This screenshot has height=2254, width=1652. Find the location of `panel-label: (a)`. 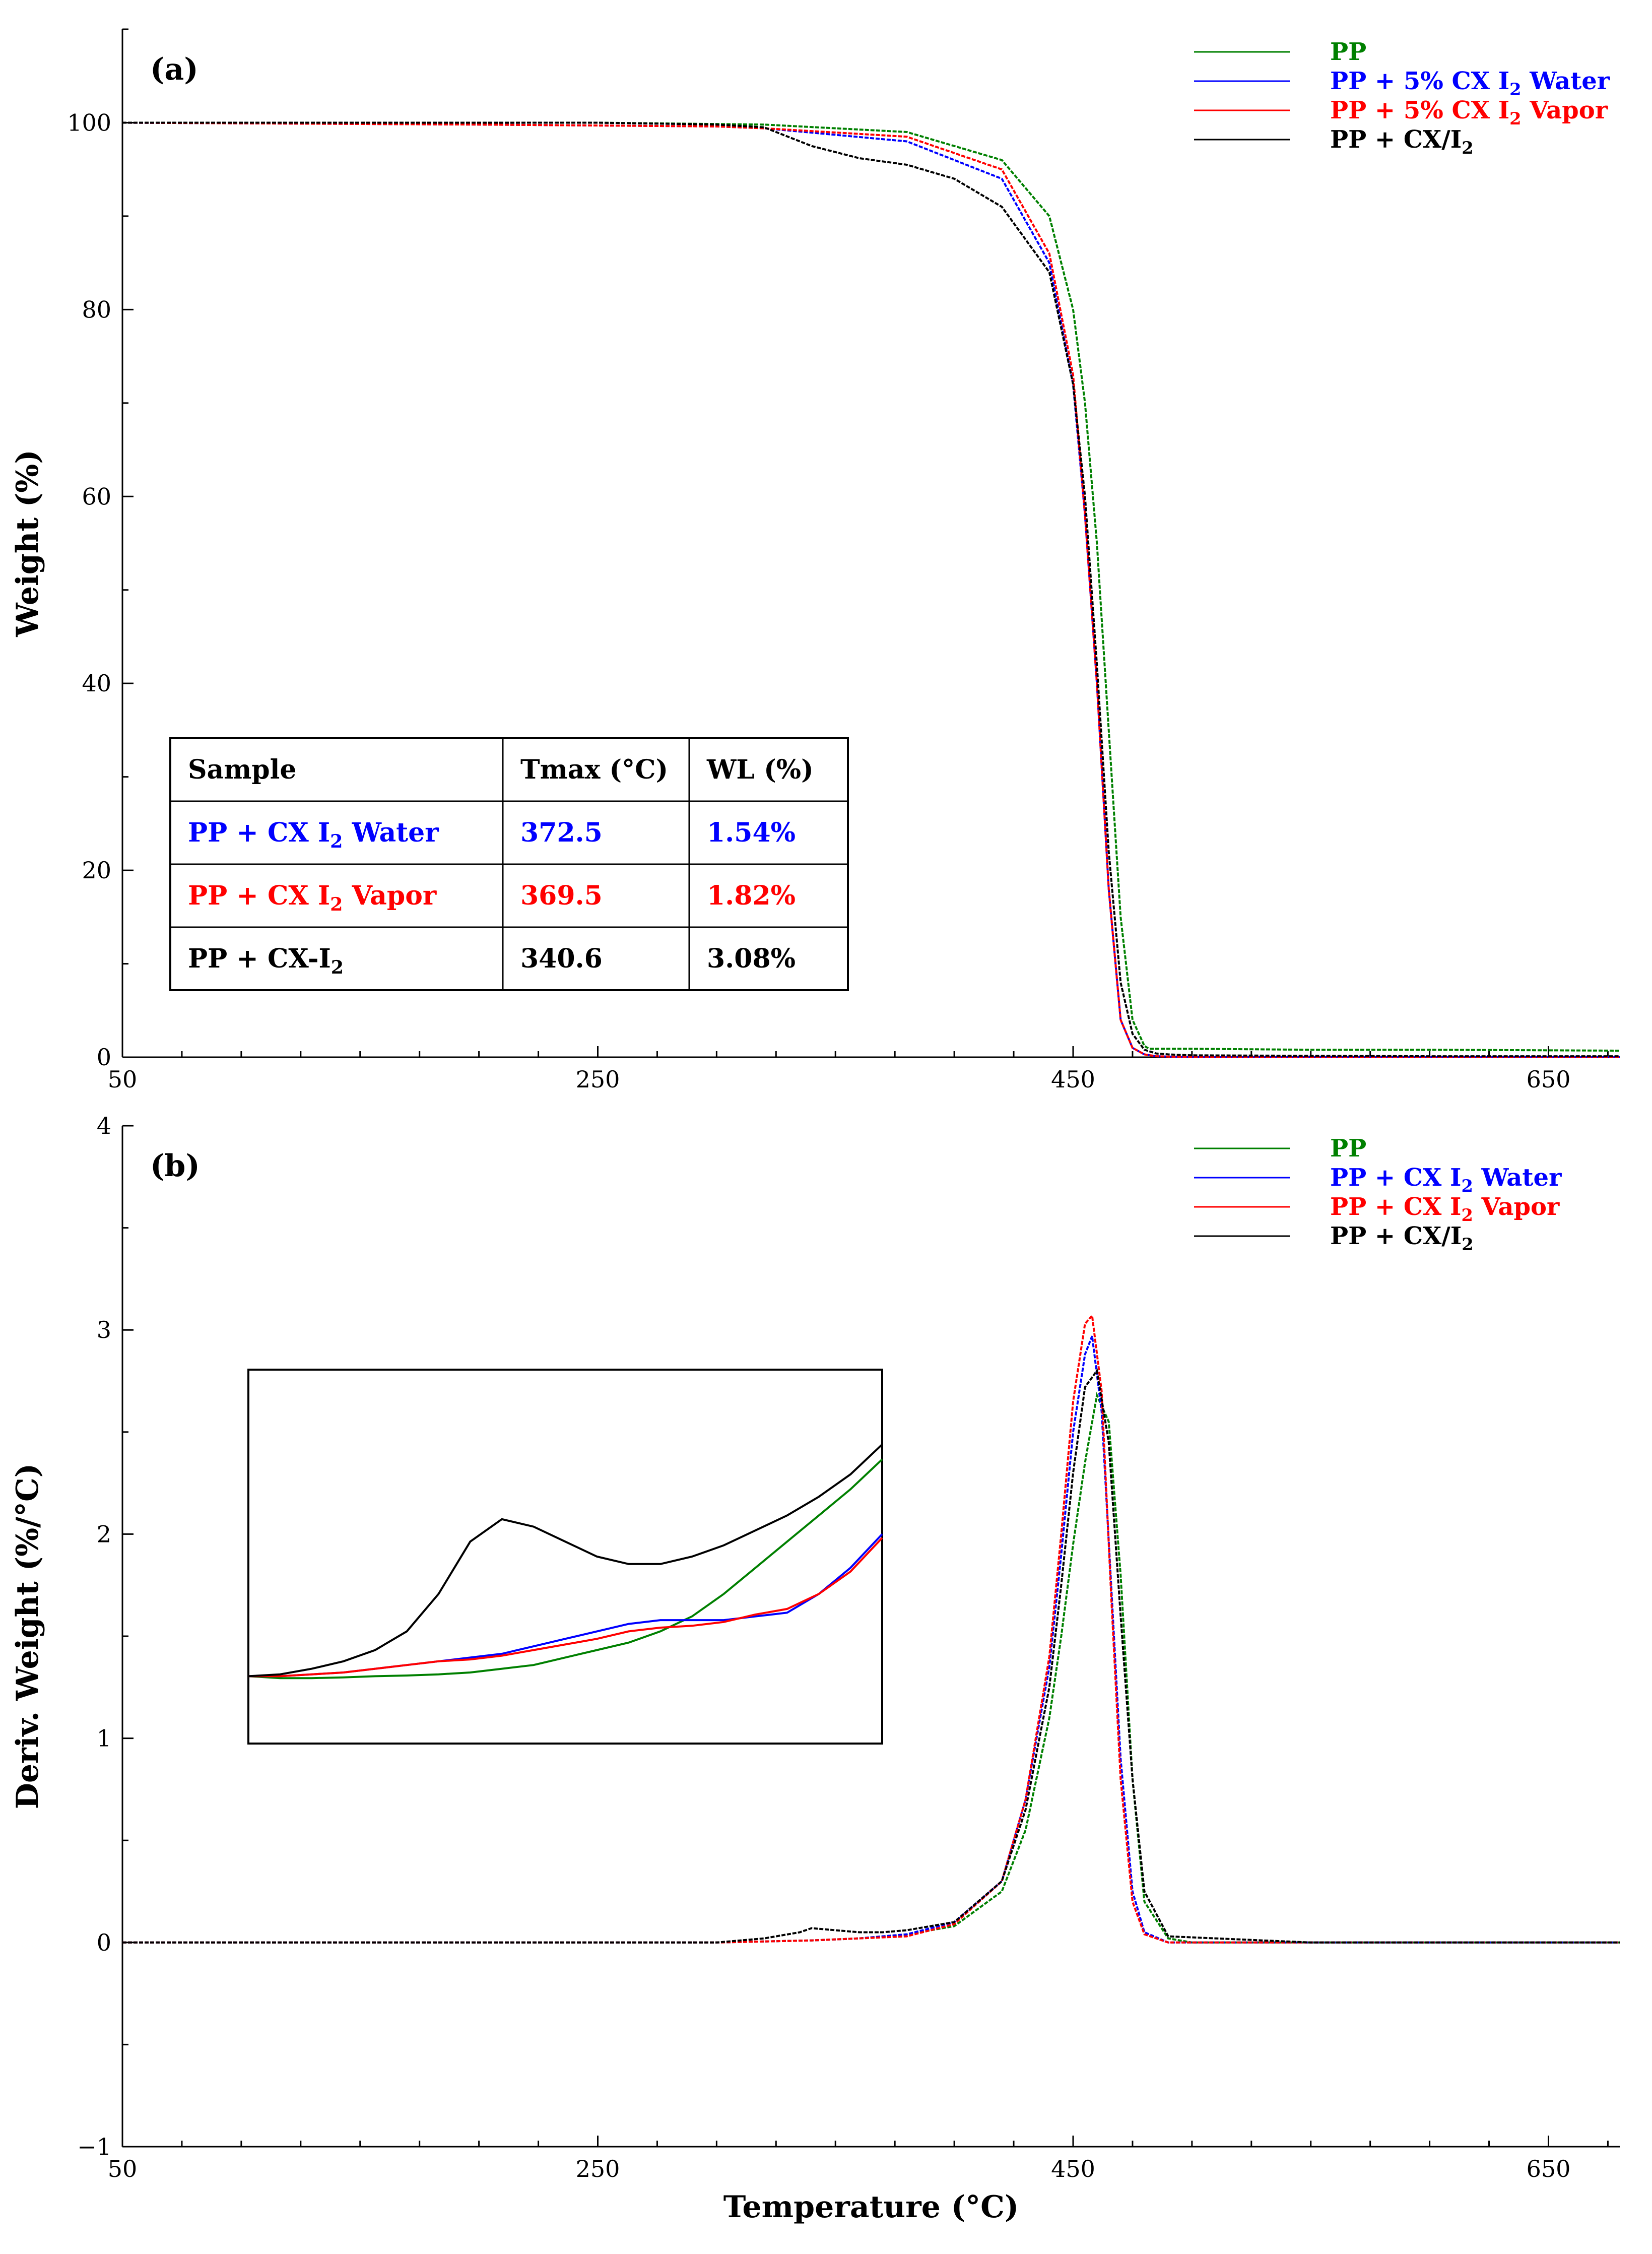

panel-label: (a) is located at coordinates (175, 69).